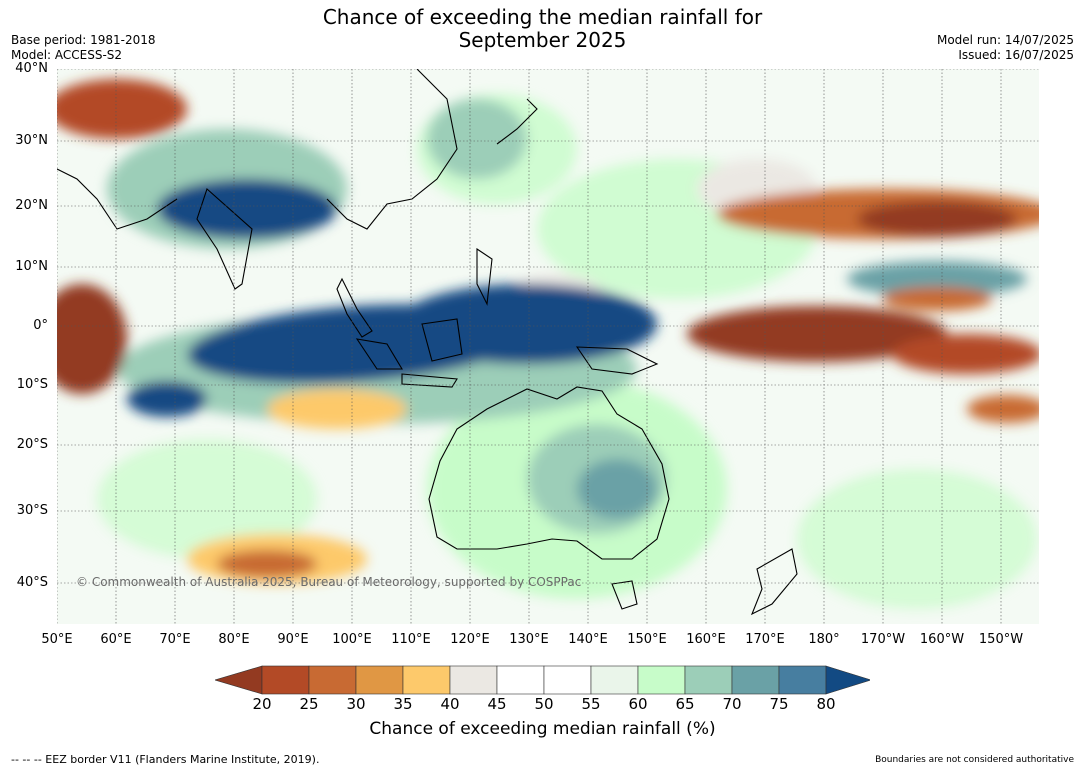 Image resolution: width=1085 pixels, height=770 pixels. What do you see at coordinates (647, 639) in the screenshot?
I see `longitude-label: 150°E` at bounding box center [647, 639].